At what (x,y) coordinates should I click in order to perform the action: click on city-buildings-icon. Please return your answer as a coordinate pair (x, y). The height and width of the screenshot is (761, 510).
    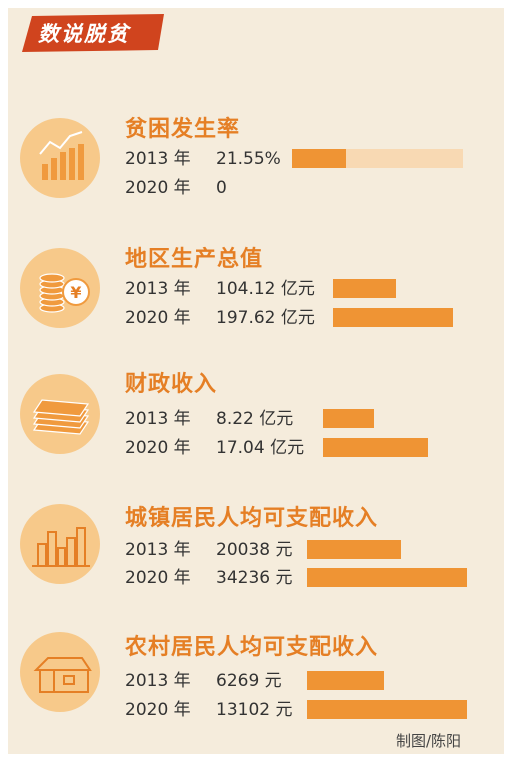
    Looking at the image, I should click on (60, 544).